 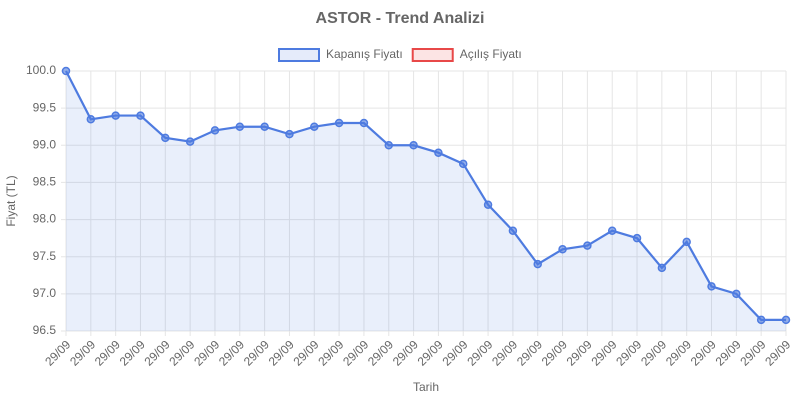 What do you see at coordinates (364, 54) in the screenshot?
I see `legend-label: Kapanış Fiyatı` at bounding box center [364, 54].